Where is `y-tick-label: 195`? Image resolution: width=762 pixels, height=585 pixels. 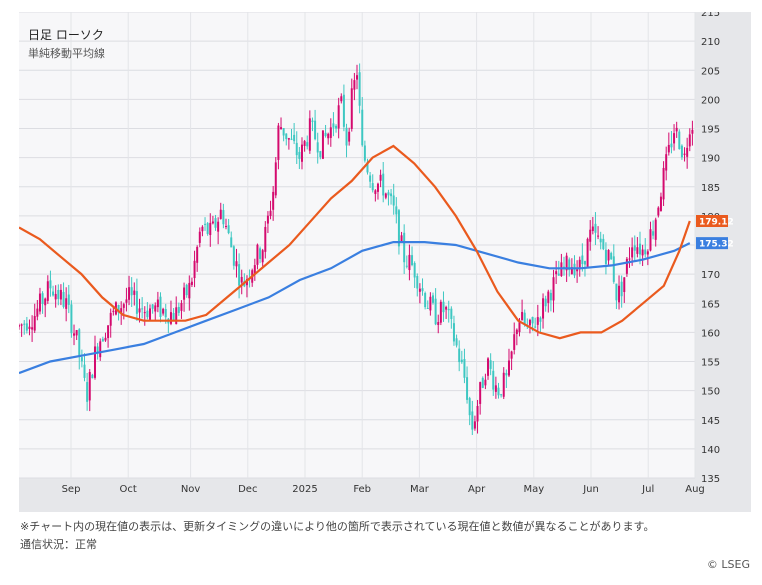 y-tick-label: 195 is located at coordinates (710, 130).